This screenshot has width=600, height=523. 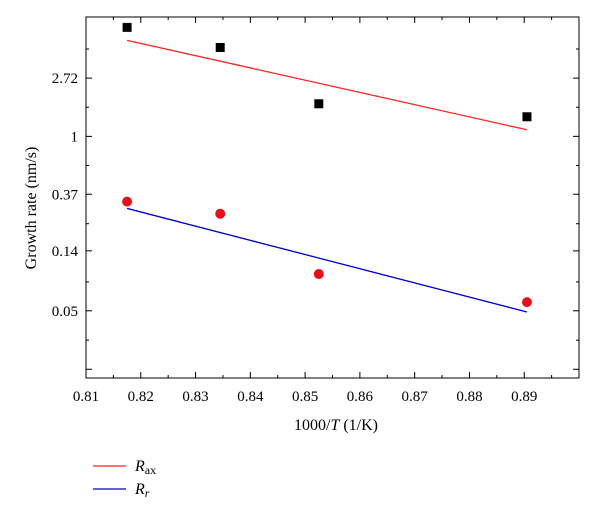 What do you see at coordinates (65, 79) in the screenshot?
I see `y-tick-label: 2.72` at bounding box center [65, 79].